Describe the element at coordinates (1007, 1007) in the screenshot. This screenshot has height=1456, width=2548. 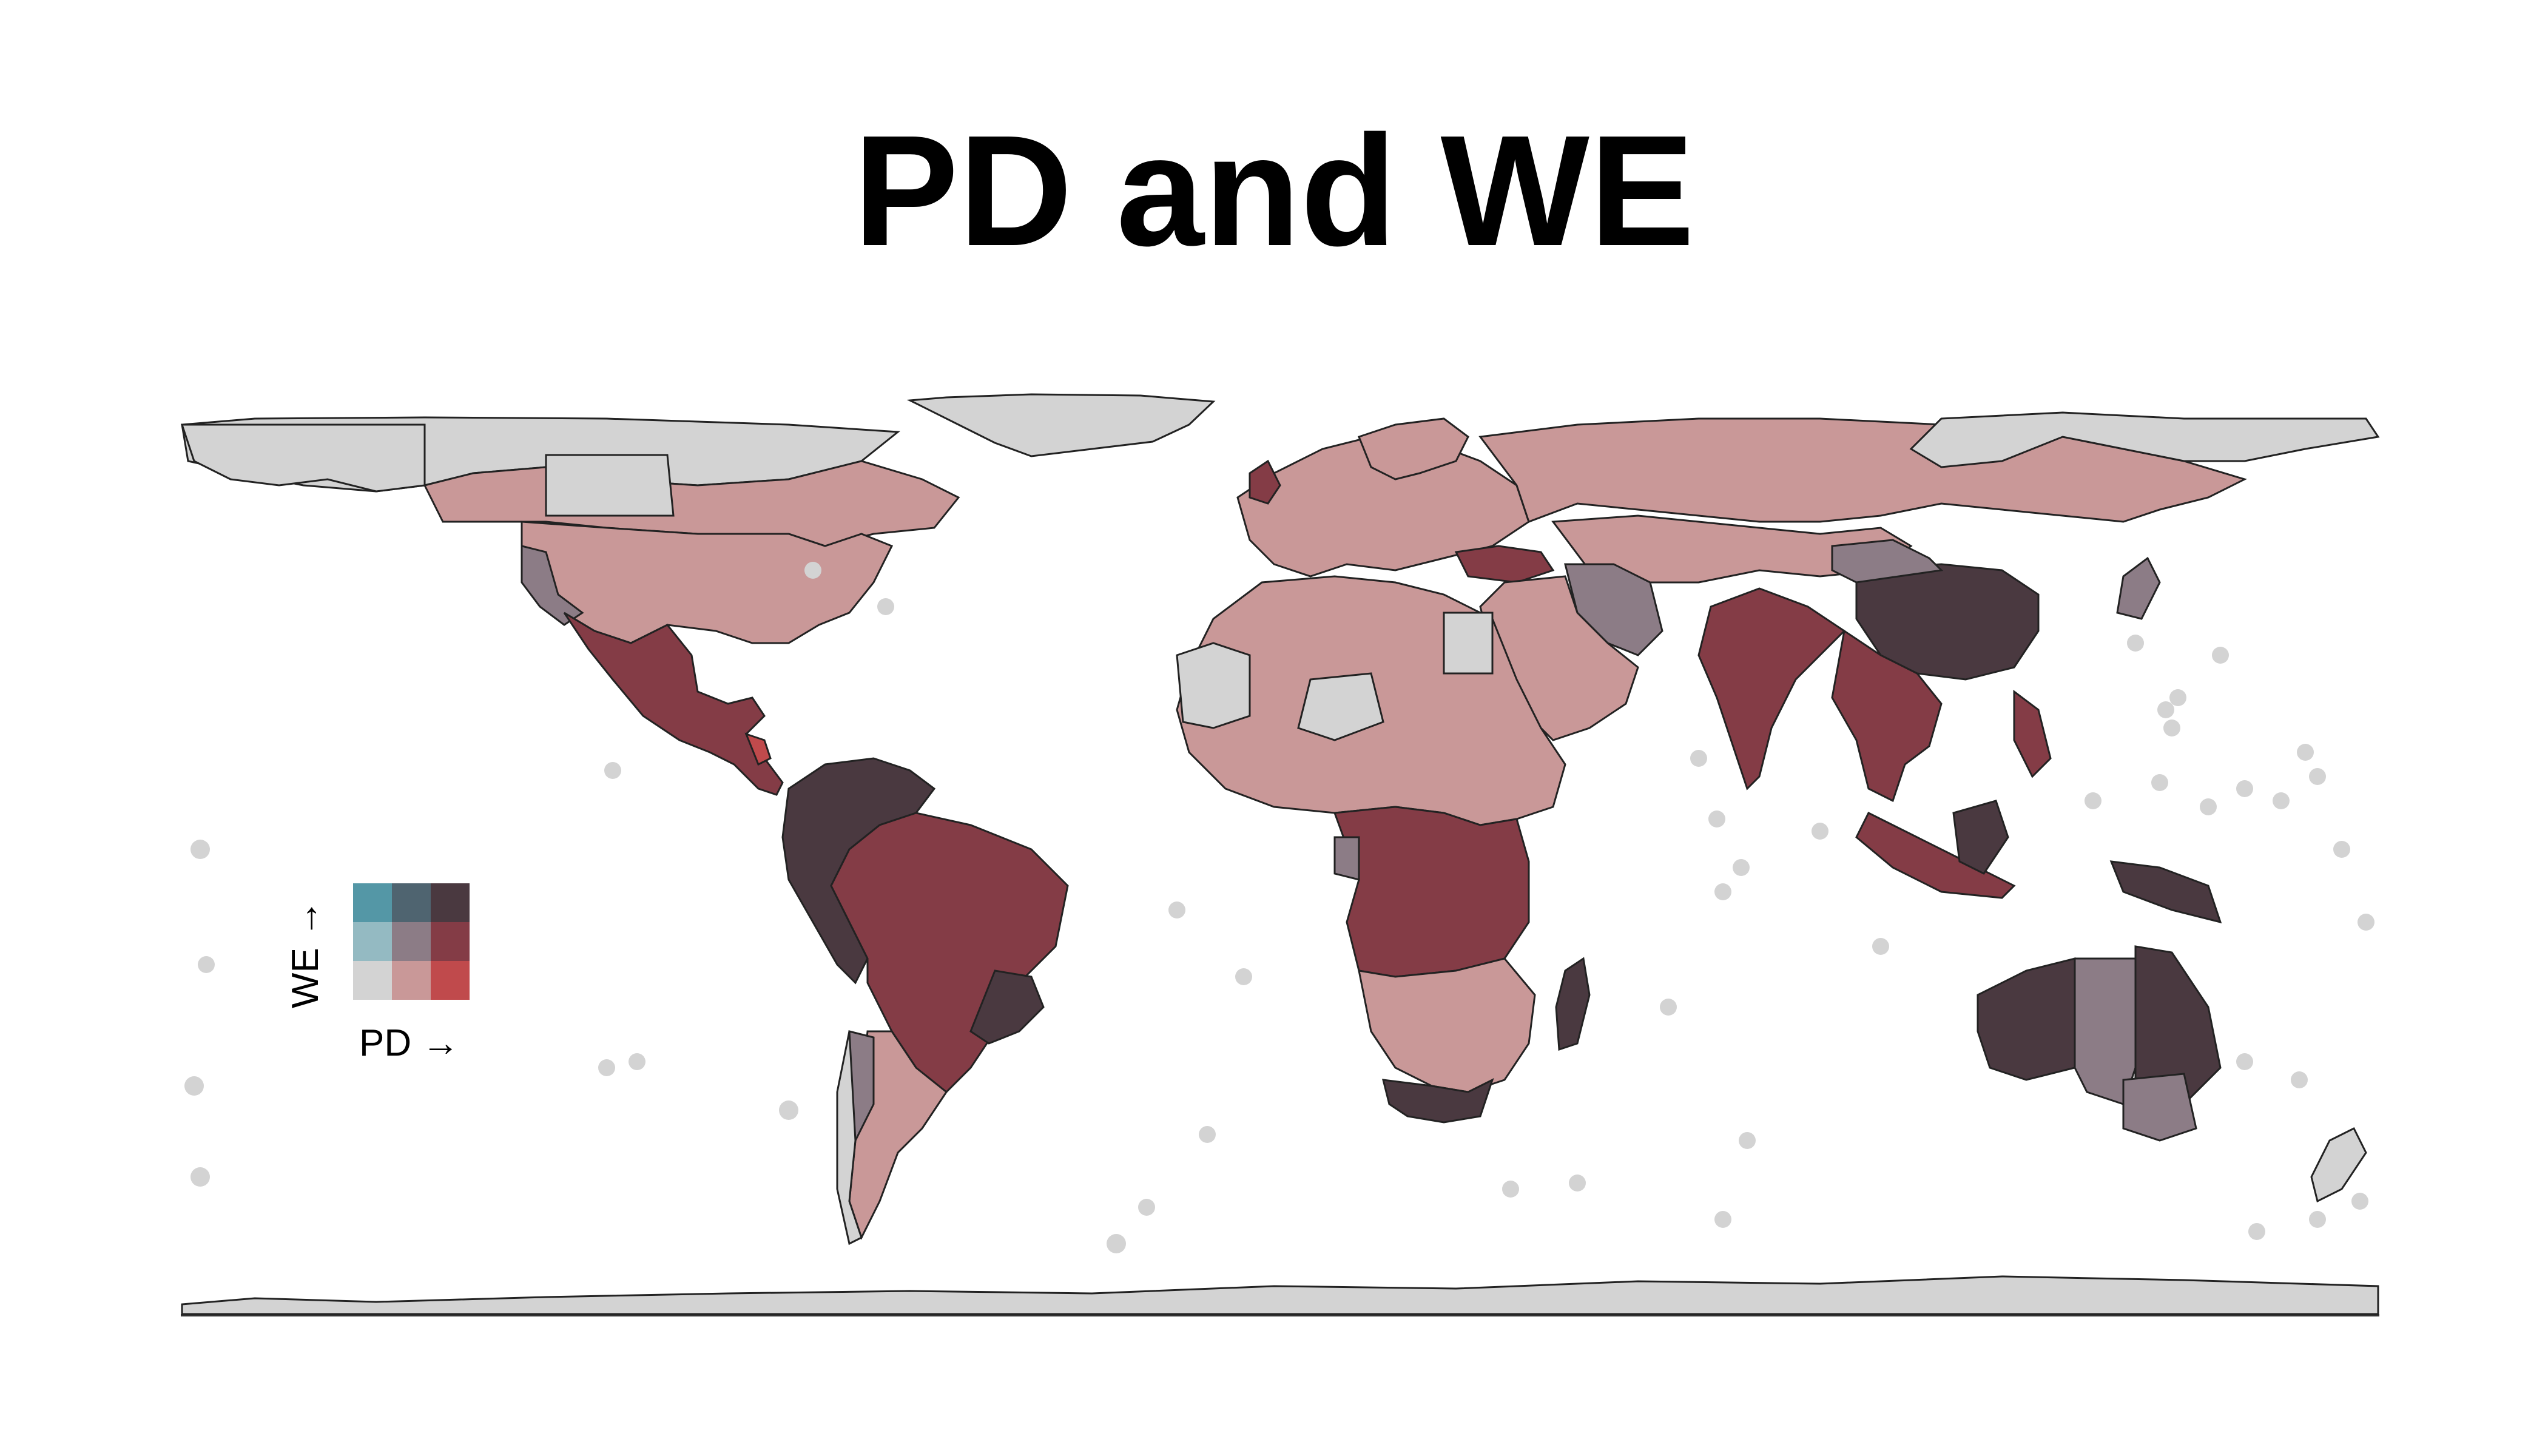
I see `region-brazil-southeast` at that location.